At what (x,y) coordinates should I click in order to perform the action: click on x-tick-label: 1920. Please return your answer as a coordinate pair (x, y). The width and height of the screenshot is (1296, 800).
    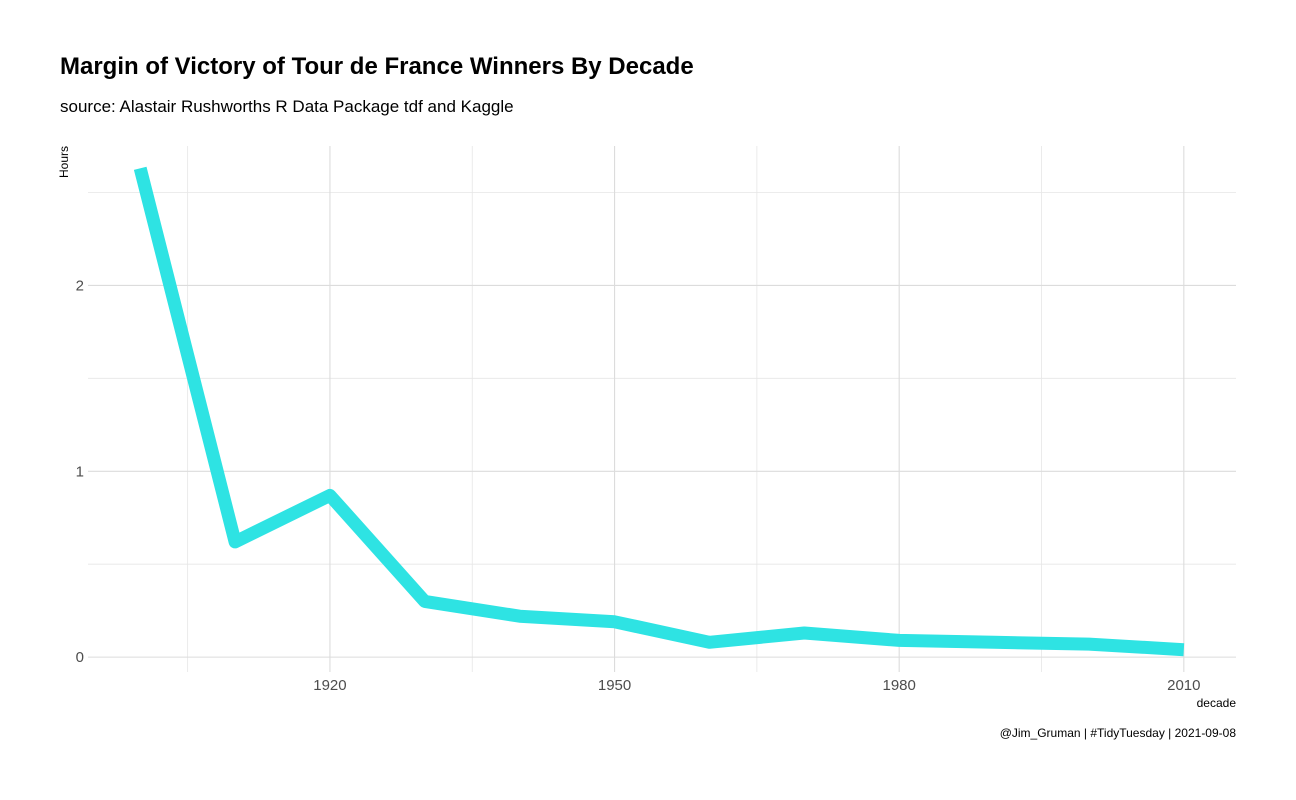
    Looking at the image, I should click on (329, 685).